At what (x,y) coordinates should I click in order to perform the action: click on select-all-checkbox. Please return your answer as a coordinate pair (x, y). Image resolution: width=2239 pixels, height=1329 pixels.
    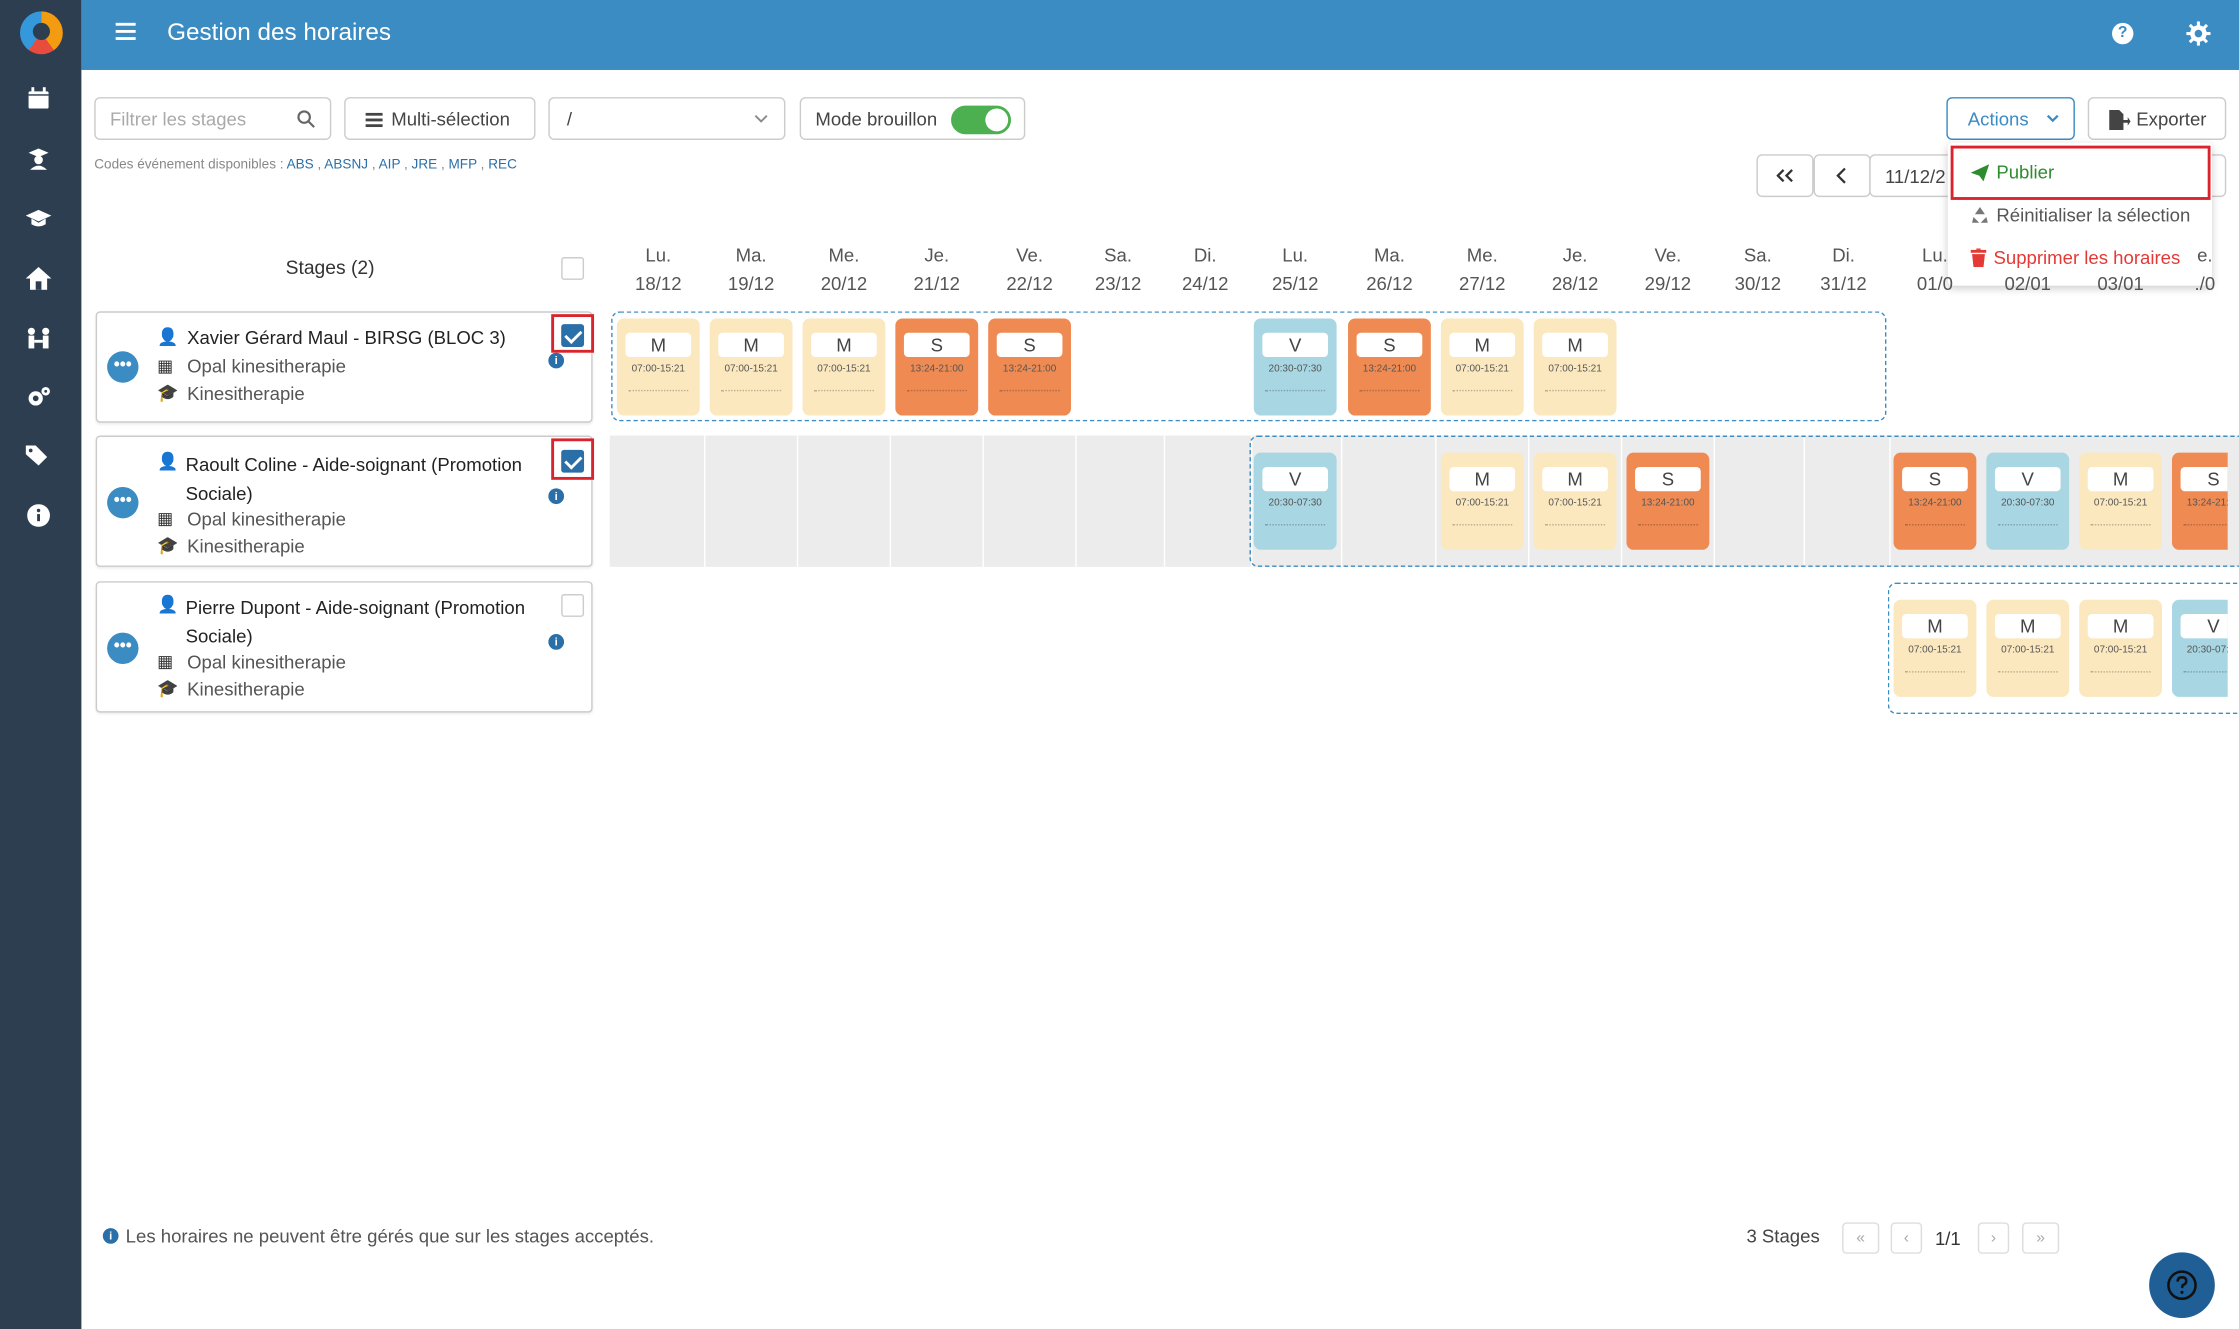
    Looking at the image, I should click on (573, 268).